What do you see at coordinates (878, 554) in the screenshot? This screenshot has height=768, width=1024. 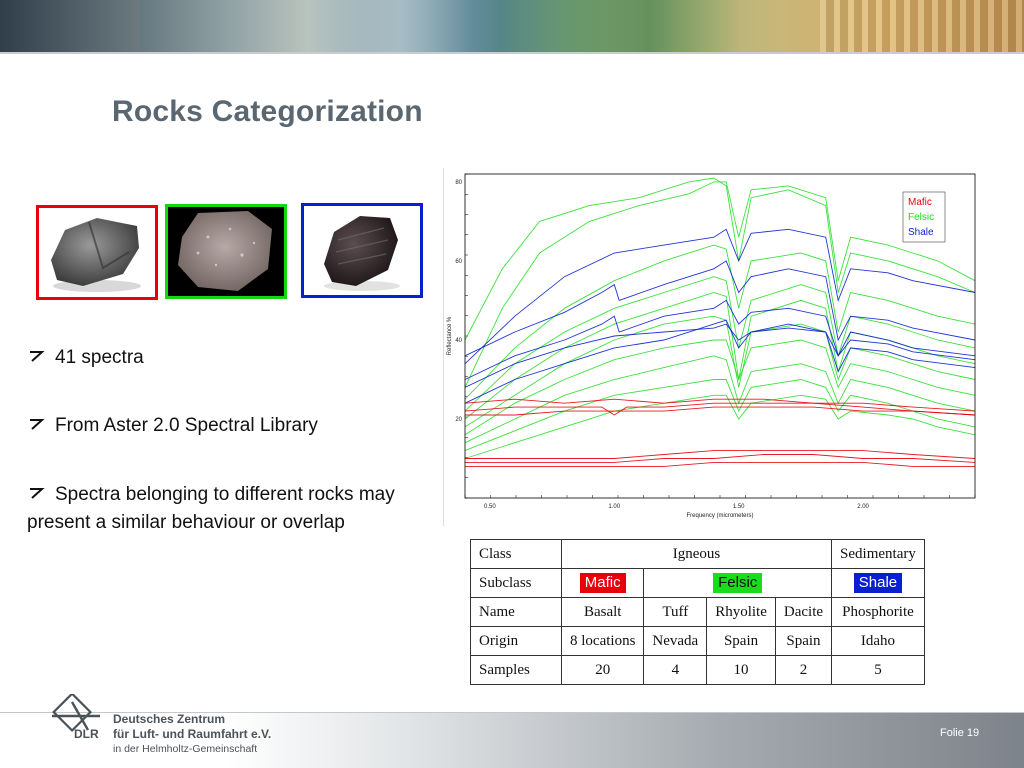 I see `table-cell: Sedimentary` at bounding box center [878, 554].